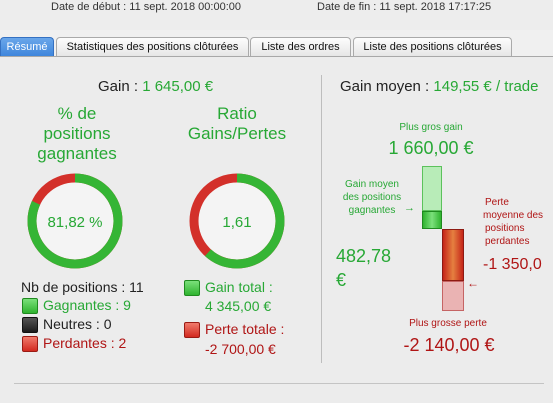 The image size is (553, 403). What do you see at coordinates (240, 349) in the screenshot?
I see `perte-totale-value: -2 700,00 €` at bounding box center [240, 349].